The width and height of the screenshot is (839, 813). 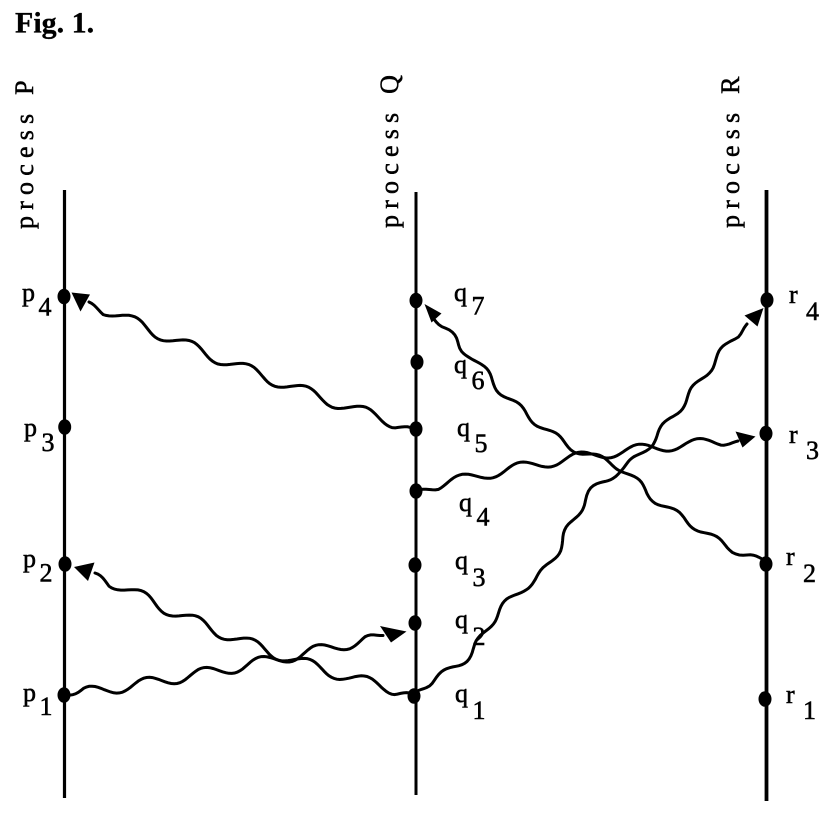 I want to click on svg-text: process P, so click(x=24, y=151).